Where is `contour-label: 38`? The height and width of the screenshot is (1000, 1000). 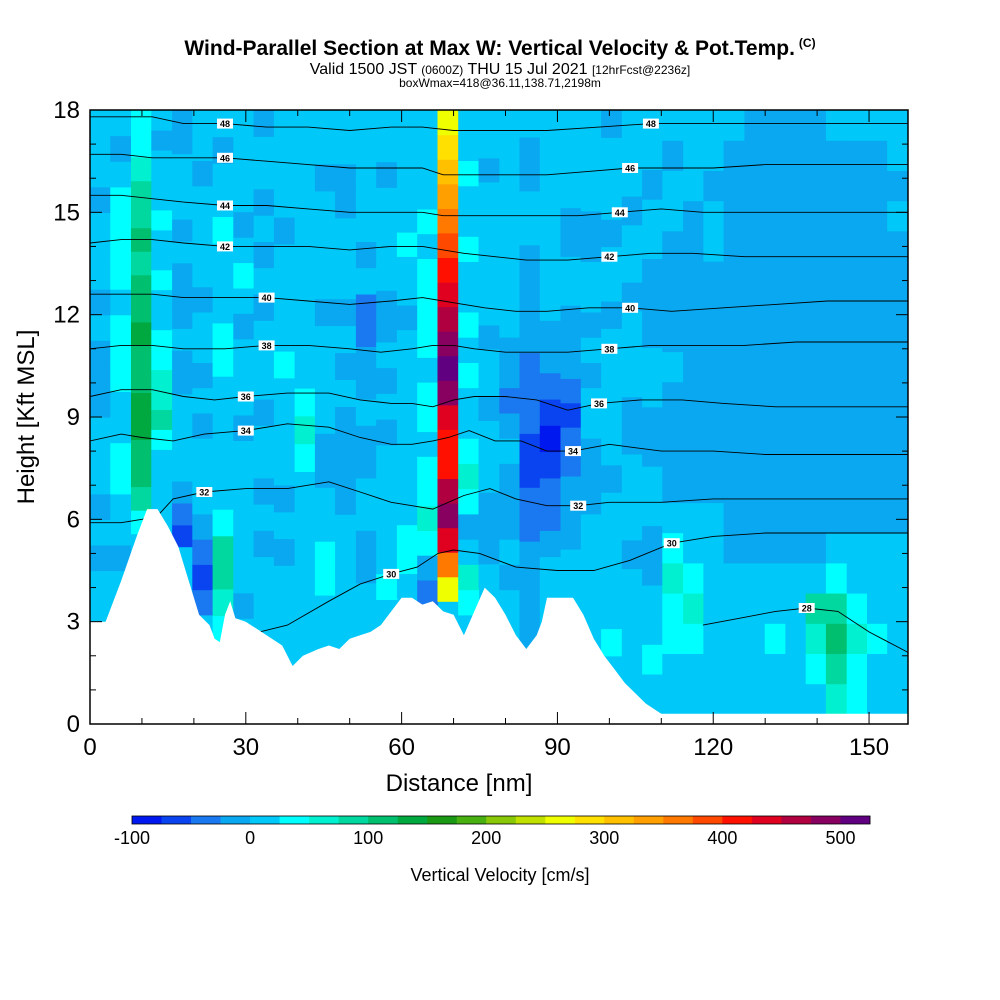
contour-label: 38 is located at coordinates (267, 346).